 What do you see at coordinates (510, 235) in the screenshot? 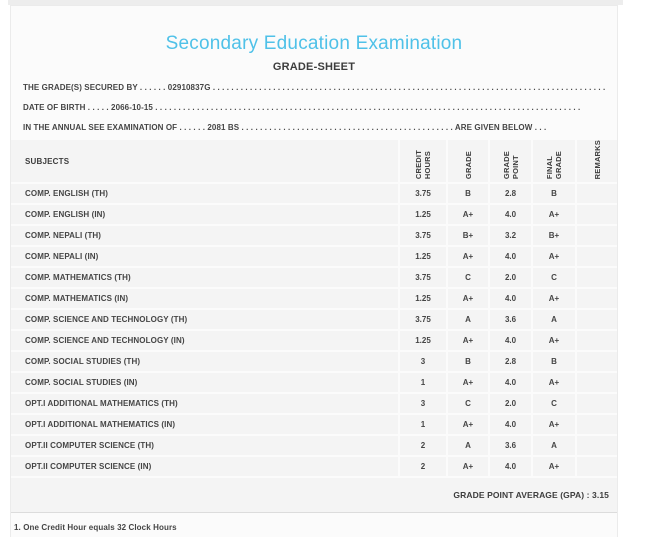
I see `grade-point-cell: 3.2` at bounding box center [510, 235].